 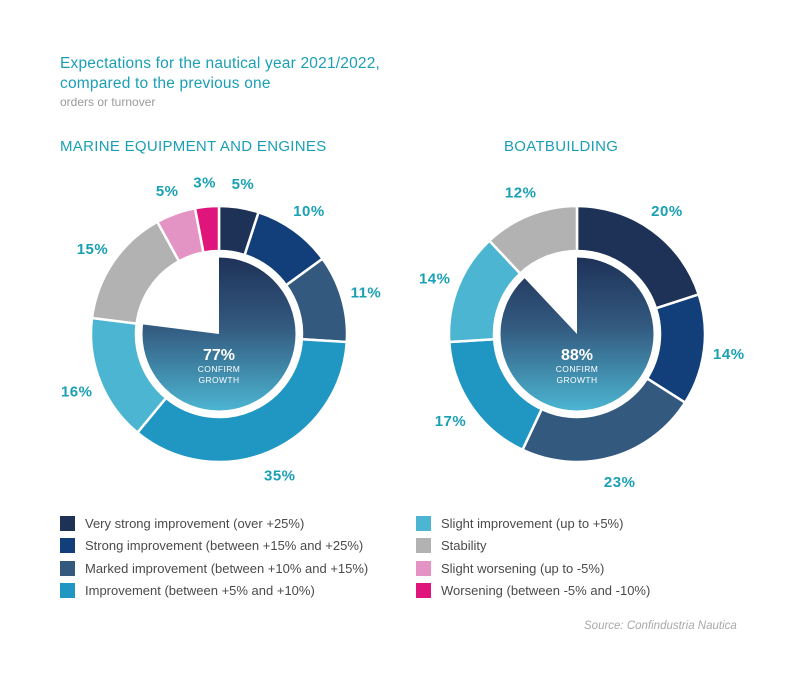 What do you see at coordinates (93, 249) in the screenshot?
I see `data-label: 15%` at bounding box center [93, 249].